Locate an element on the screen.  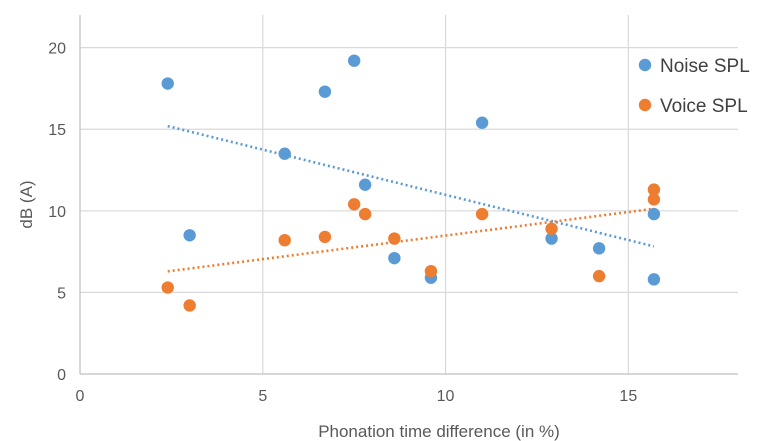
legend-marker-voice-spl is located at coordinates (645, 105).